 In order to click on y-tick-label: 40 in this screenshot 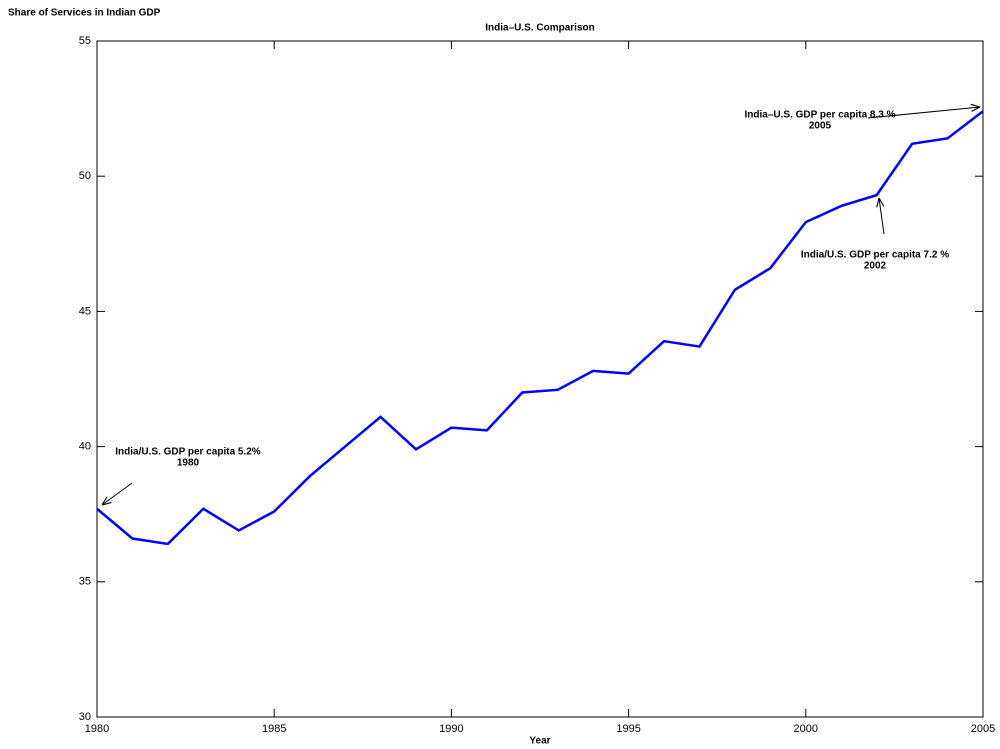, I will do `click(85, 447)`.